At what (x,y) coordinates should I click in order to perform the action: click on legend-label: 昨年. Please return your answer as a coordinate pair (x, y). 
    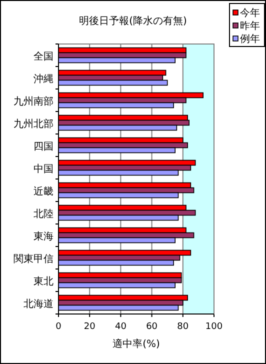
    Looking at the image, I should click on (250, 26).